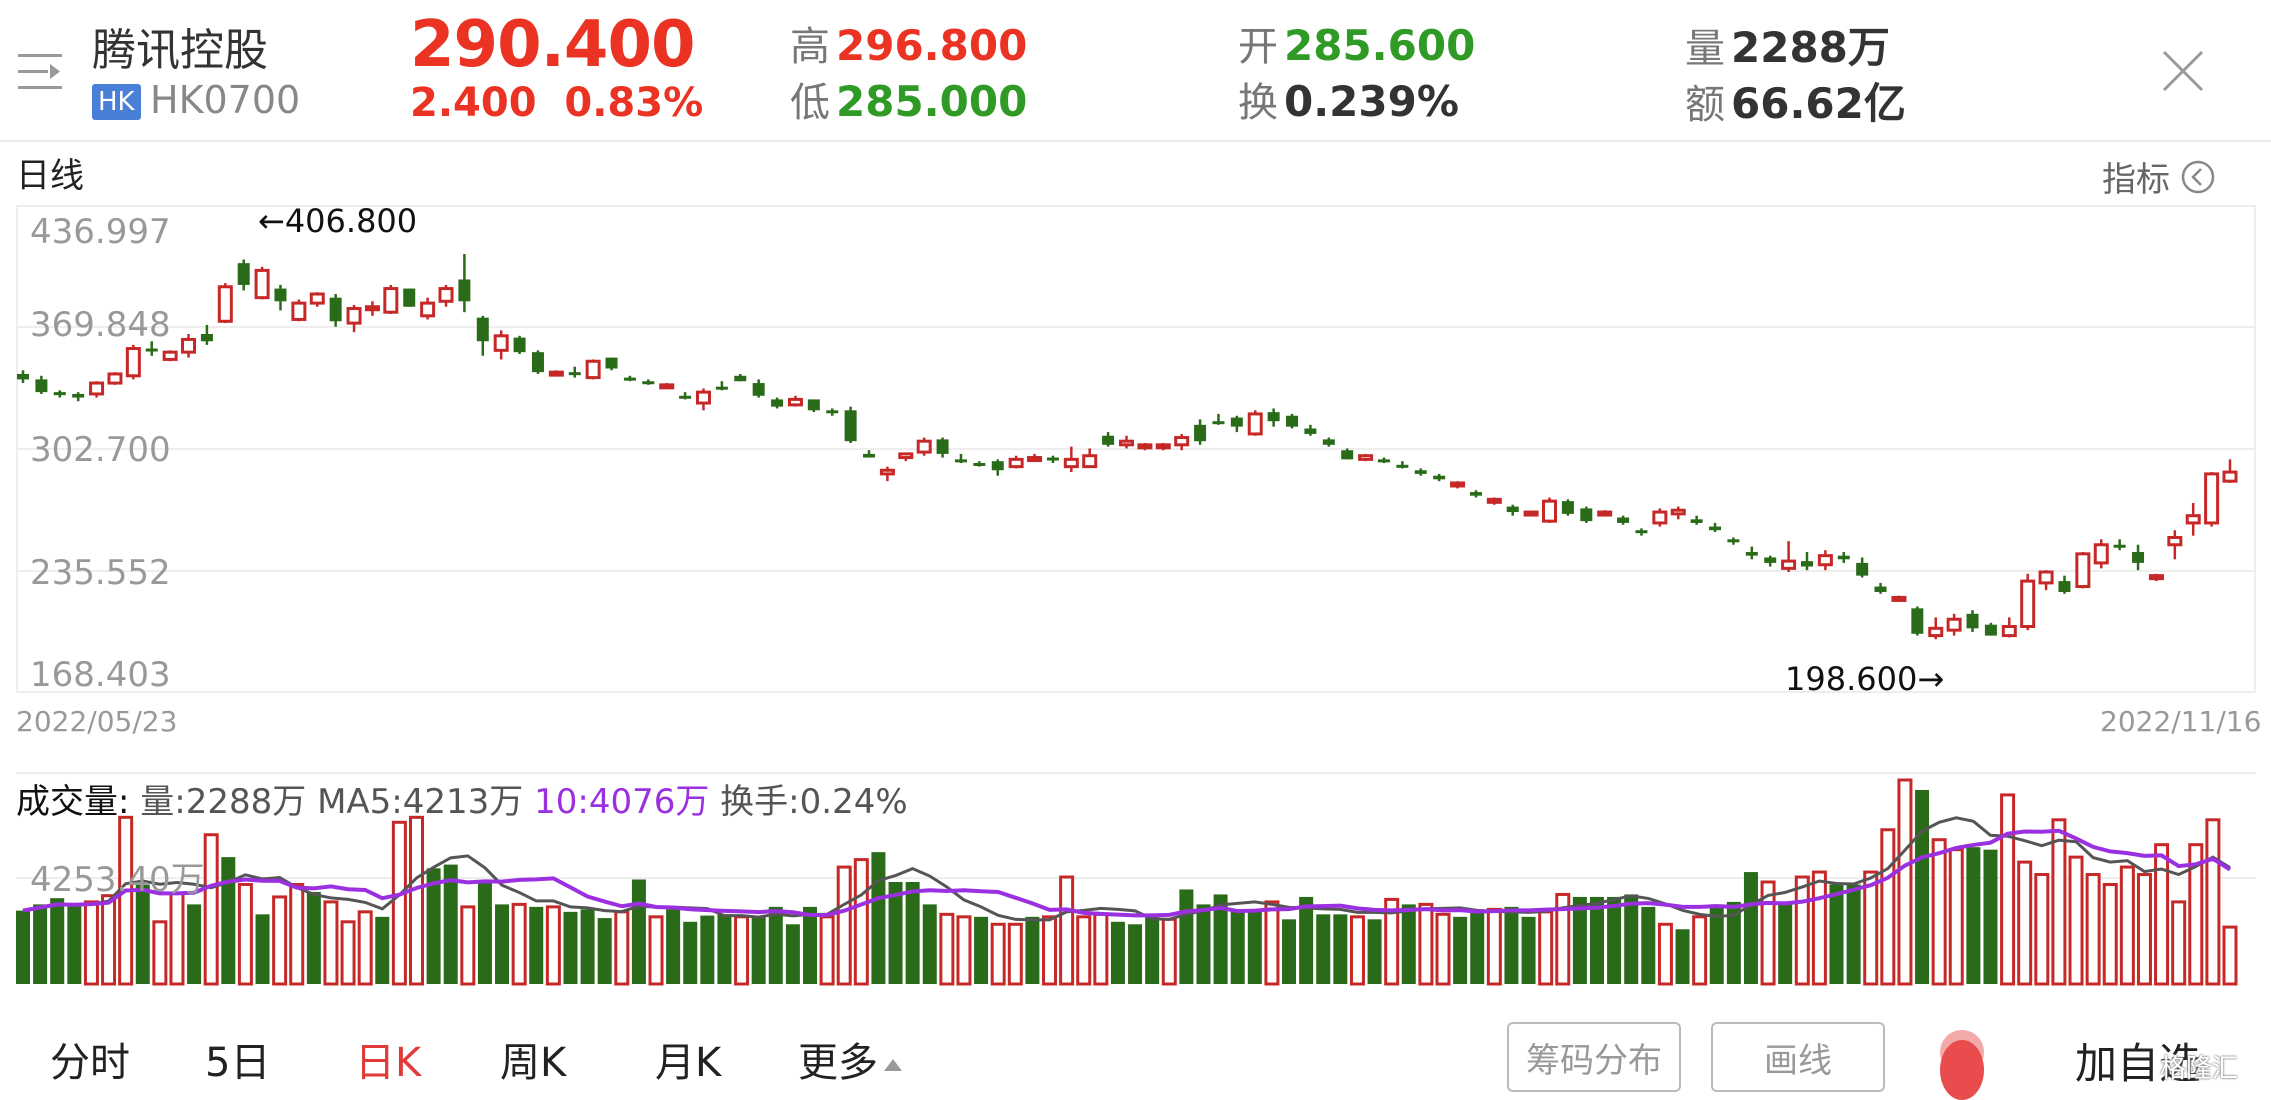 This screenshot has height=1100, width=2271. I want to click on y-tick-label: 168.403, so click(100, 675).